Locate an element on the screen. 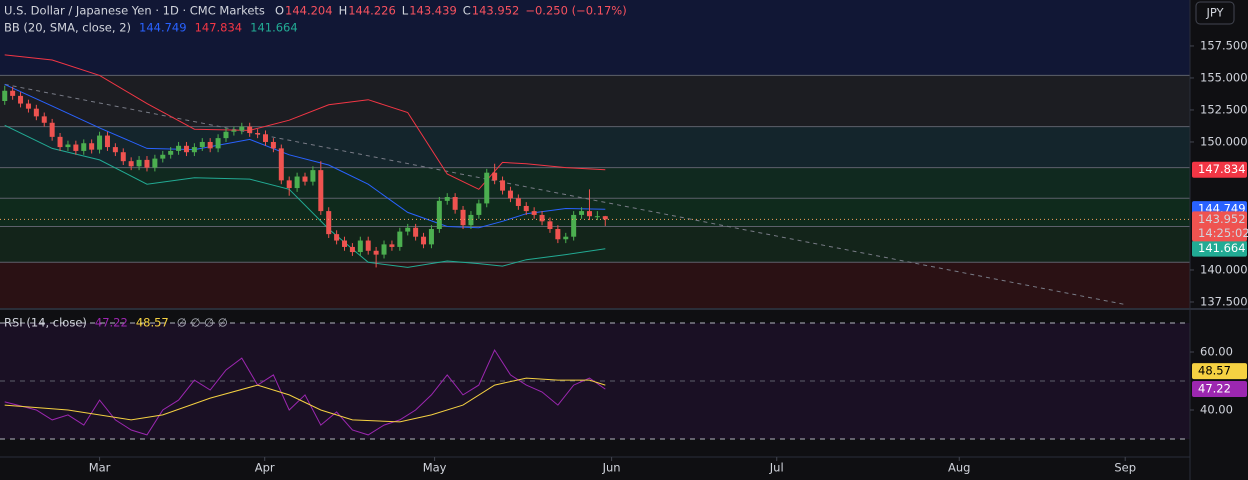 This screenshot has width=1248, height=480. y-tick-label: 40.00 is located at coordinates (1216, 409).